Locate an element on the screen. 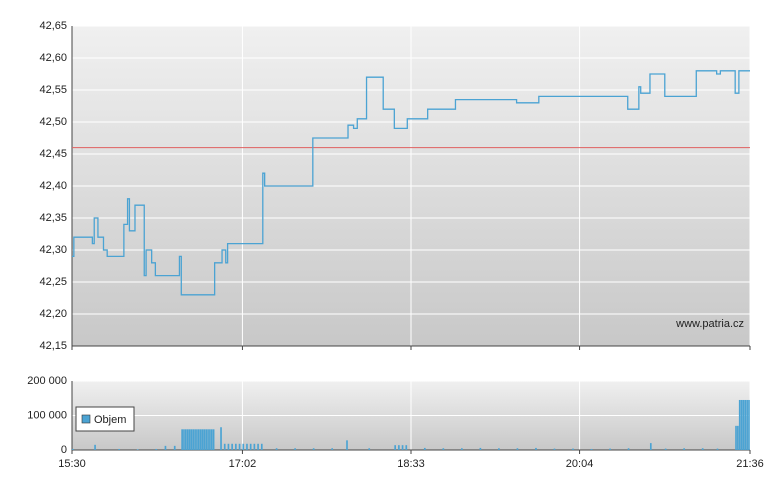 The image size is (780, 495). y-tick-label: 0 is located at coordinates (64, 450).